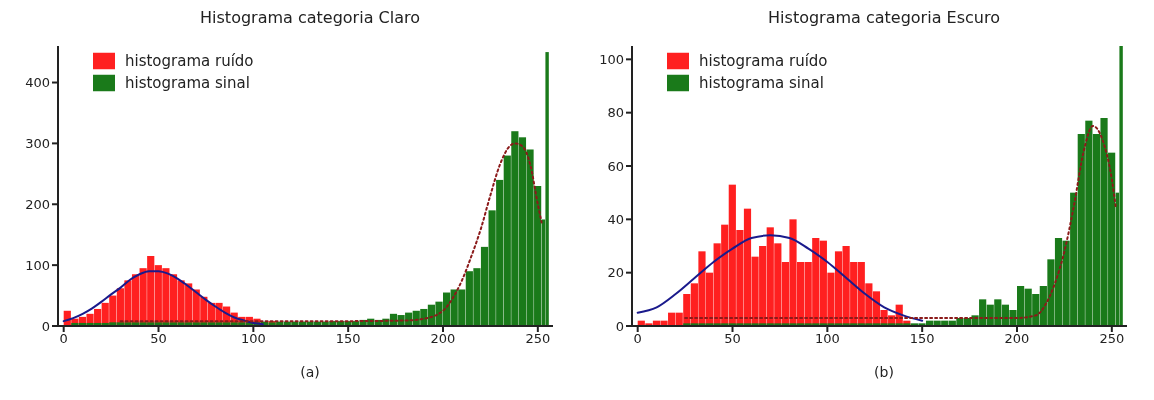 Image resolution: width=1154 pixels, height=400 pixels. What do you see at coordinates (310, 18) in the screenshot?
I see `chart-title: Histograma categoria Claro` at bounding box center [310, 18].